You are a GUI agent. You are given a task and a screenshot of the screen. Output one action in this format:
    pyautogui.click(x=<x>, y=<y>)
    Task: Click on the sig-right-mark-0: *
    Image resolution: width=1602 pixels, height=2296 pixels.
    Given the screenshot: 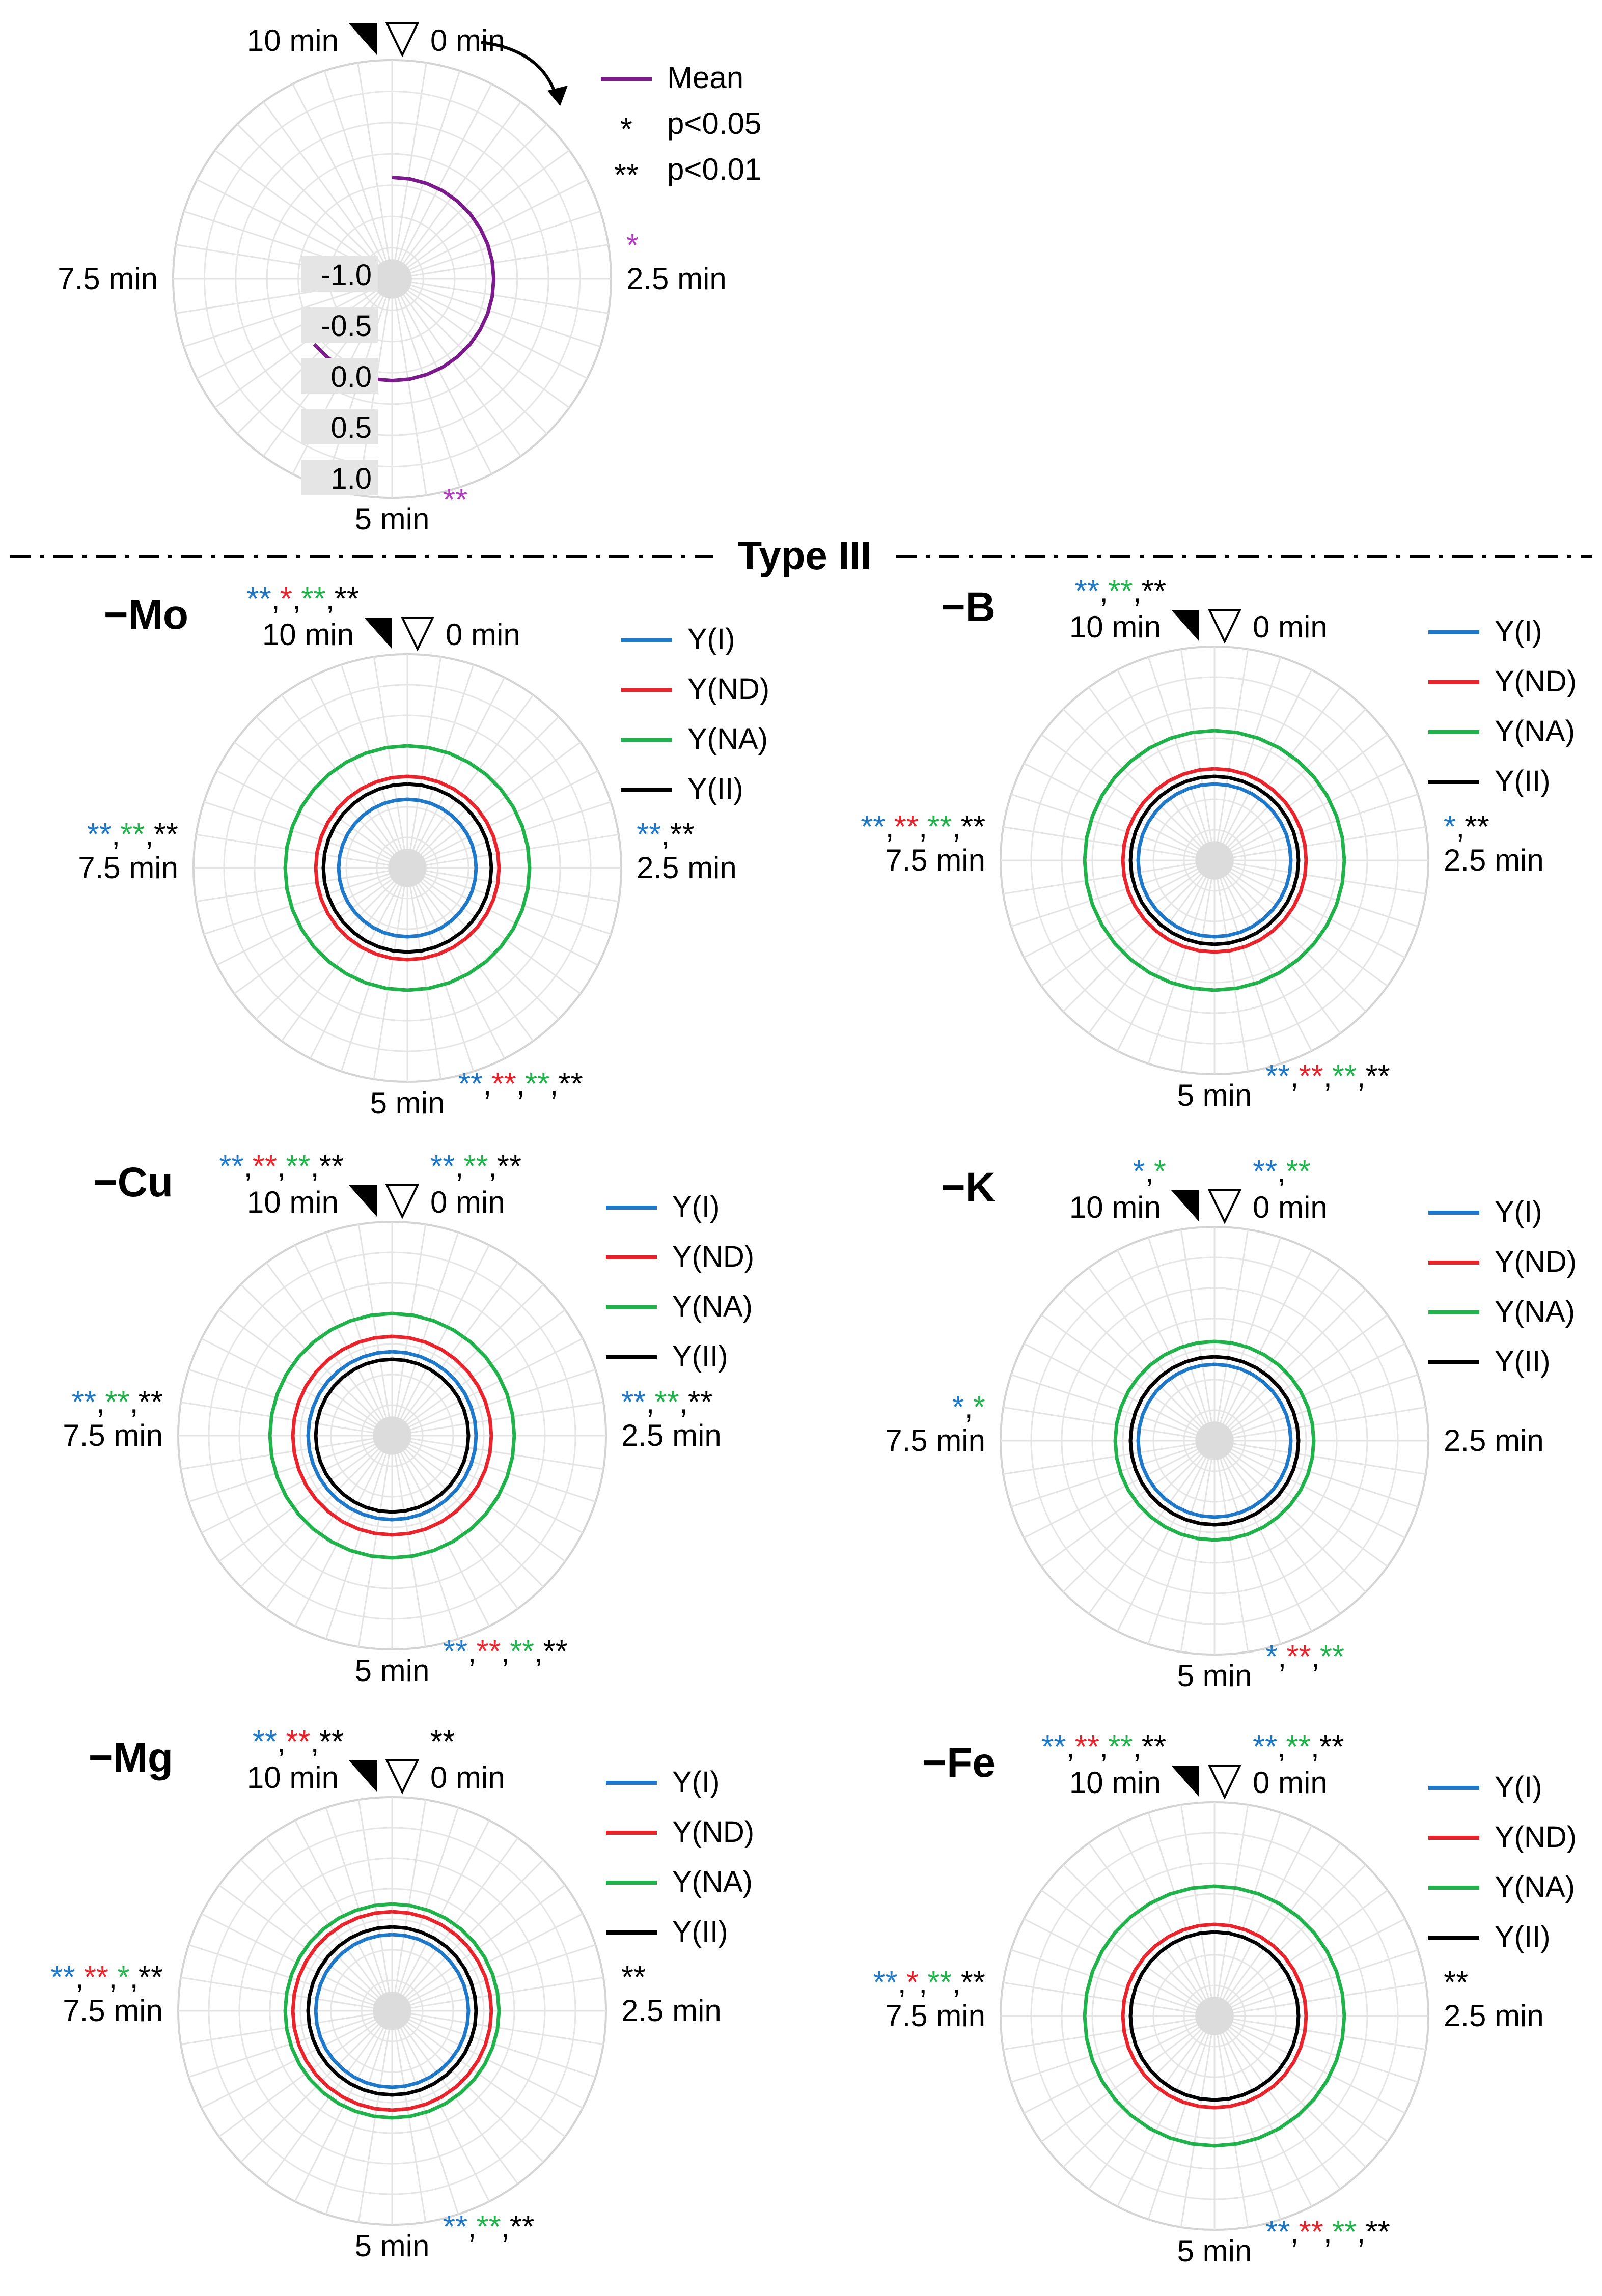 What is the action you would take?
    pyautogui.click(x=1450, y=827)
    